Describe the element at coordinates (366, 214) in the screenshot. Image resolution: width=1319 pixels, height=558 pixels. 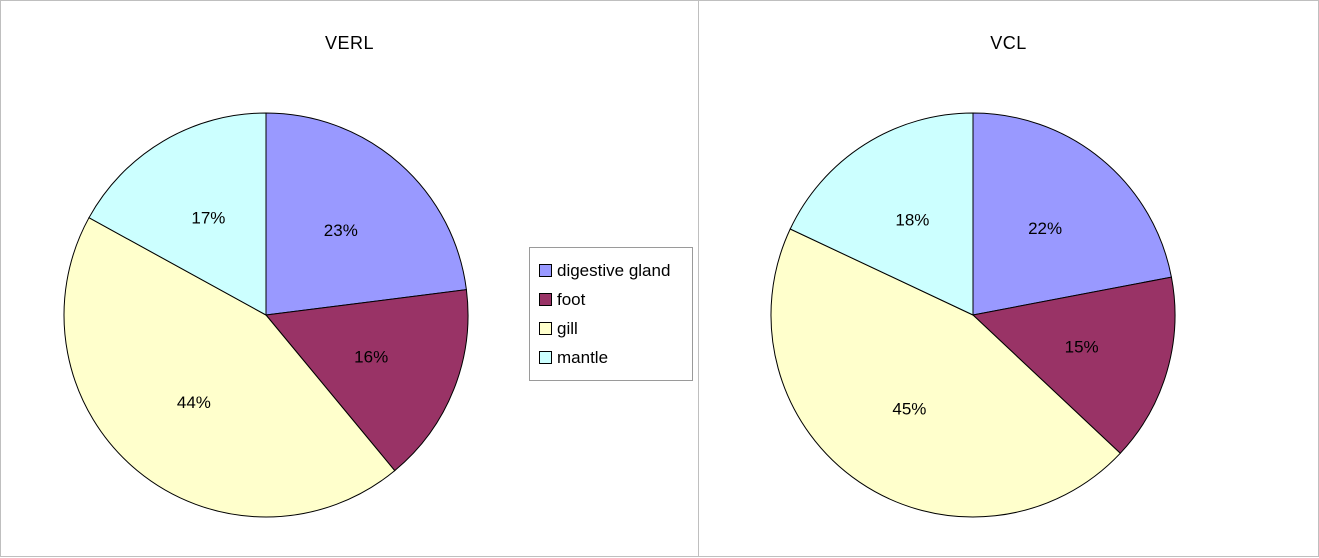
I see `pie-slice-verl-digestive-gland` at that location.